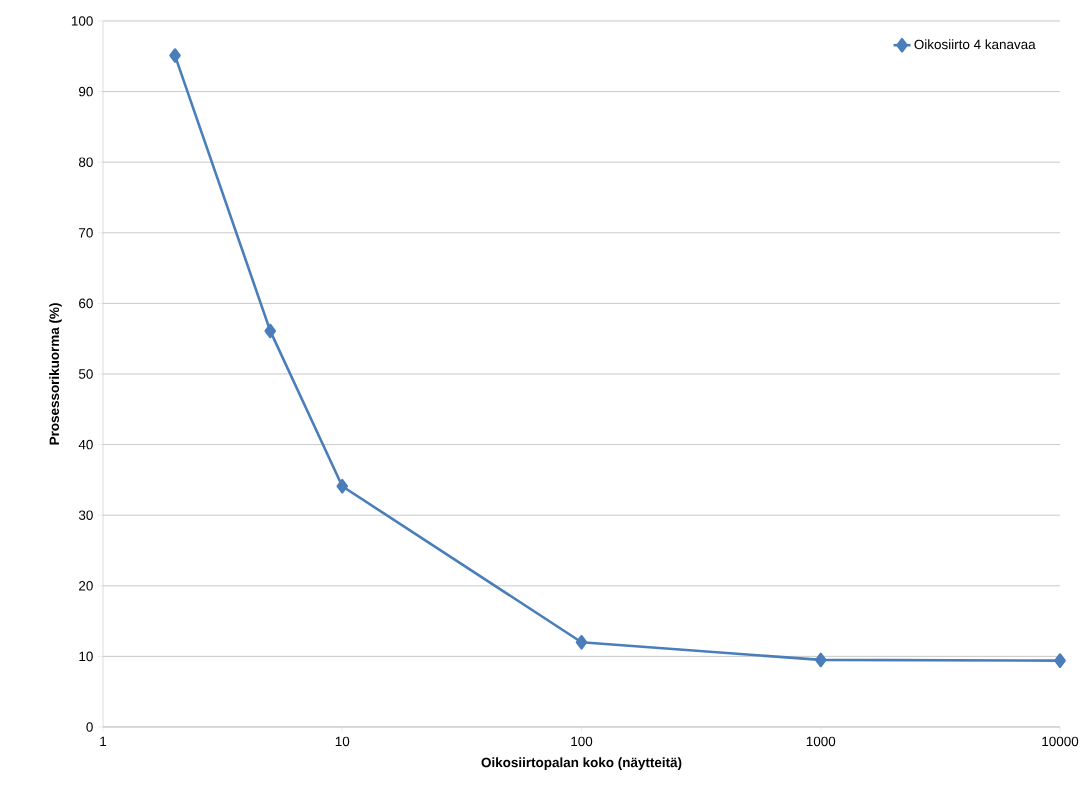  What do you see at coordinates (85, 374) in the screenshot?
I see `y-tick-label: 50` at bounding box center [85, 374].